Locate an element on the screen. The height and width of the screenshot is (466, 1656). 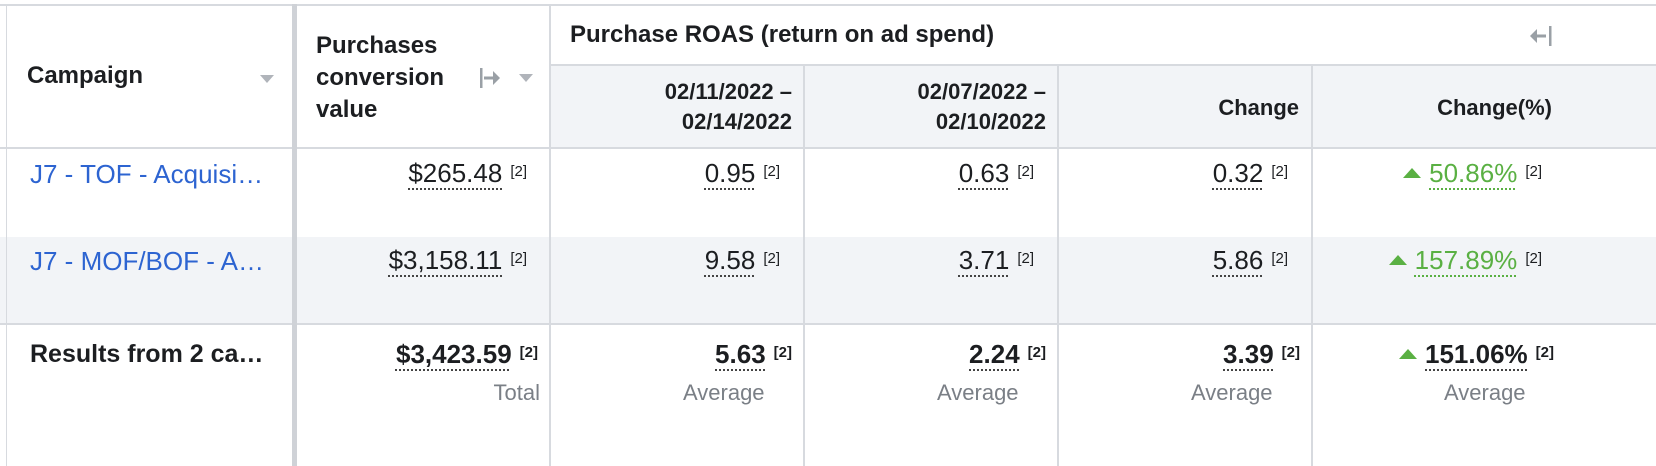
table-row-2-change: 5.86 [2] is located at coordinates (1250, 260).